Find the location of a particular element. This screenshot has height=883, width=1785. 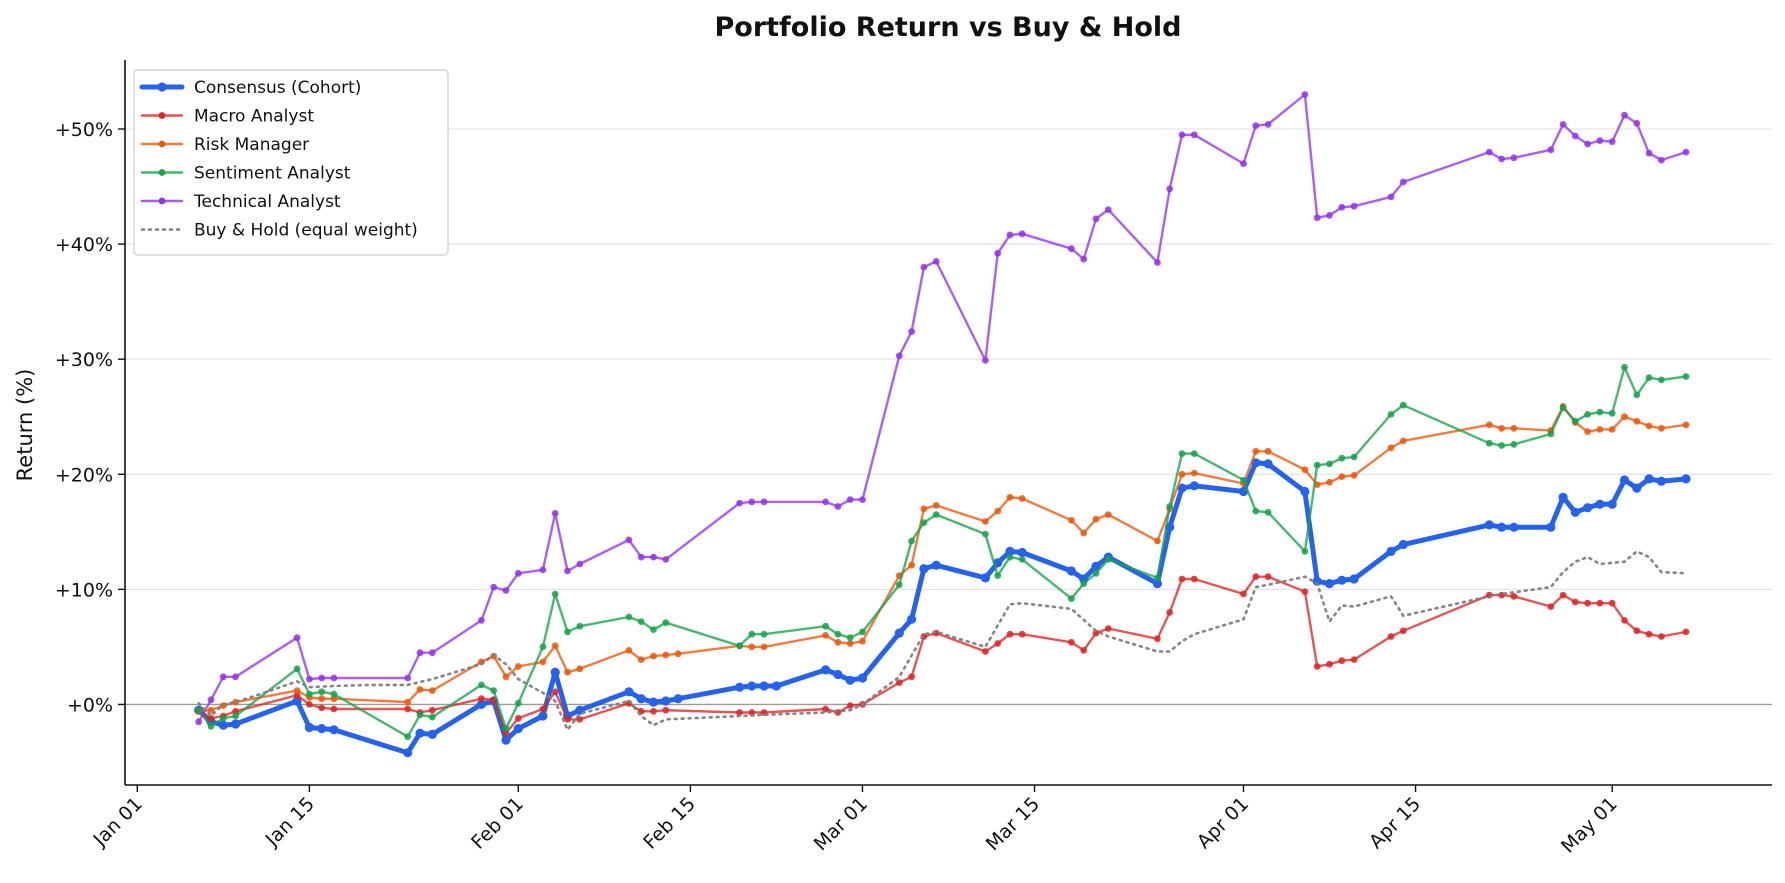

y-tick-label: +10% is located at coordinates (84, 590).